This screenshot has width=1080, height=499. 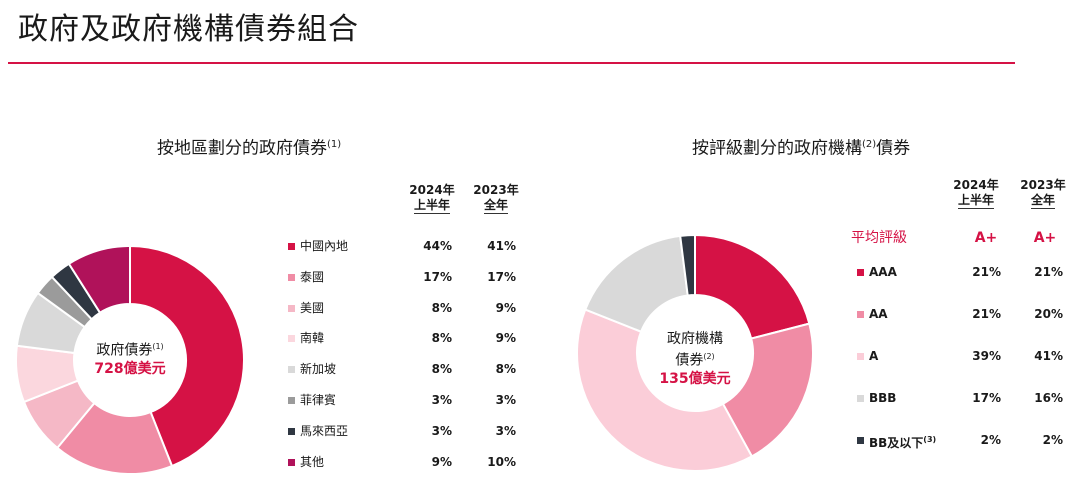 What do you see at coordinates (511, 63) in the screenshot?
I see `title-divider` at bounding box center [511, 63].